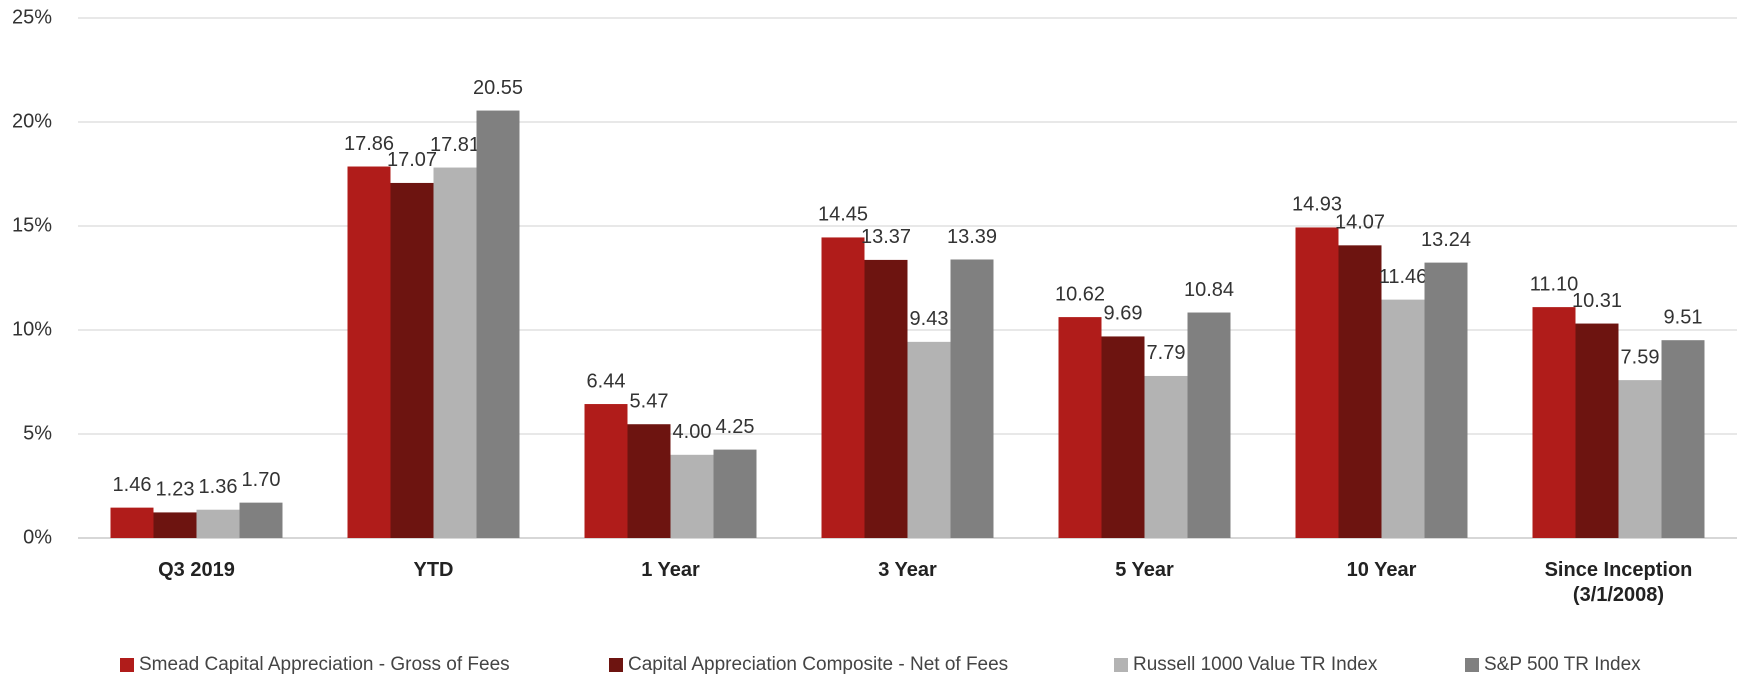 The width and height of the screenshot is (1737, 677). I want to click on y-tick-label: 0%, so click(37, 537).